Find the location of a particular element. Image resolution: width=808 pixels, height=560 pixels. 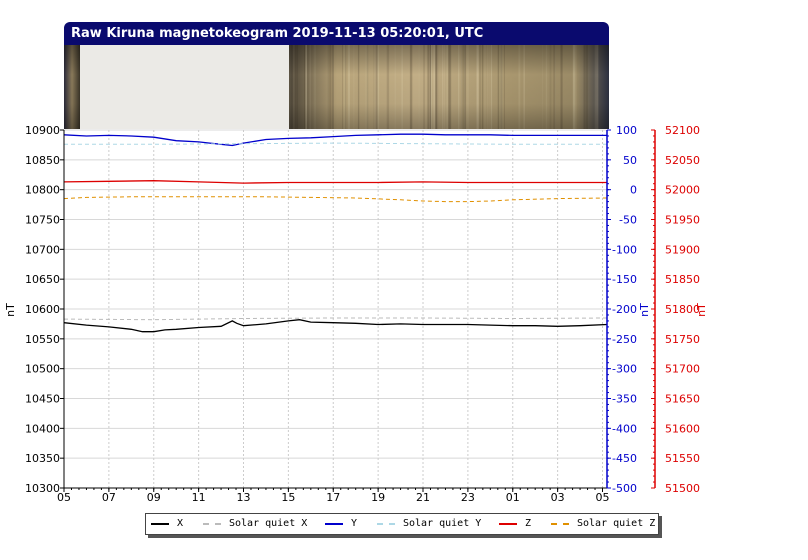

red-tick-label: 51750 is located at coordinates (682, 339).